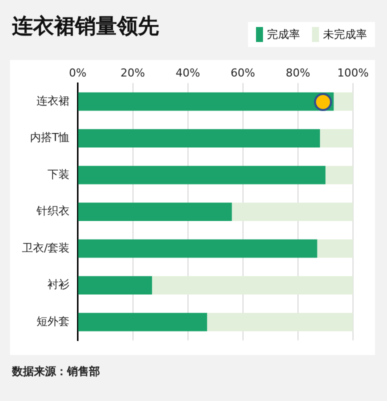  I want to click on legend-label: 未完成率, so click(345, 34).